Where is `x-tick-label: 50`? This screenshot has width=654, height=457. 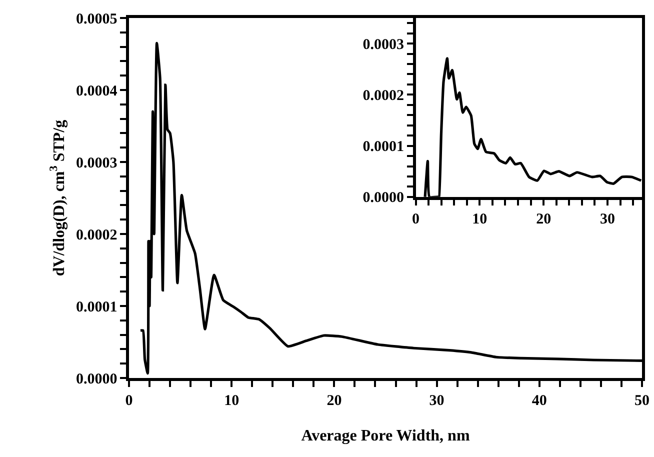 x-tick-label: 50 is located at coordinates (642, 400).